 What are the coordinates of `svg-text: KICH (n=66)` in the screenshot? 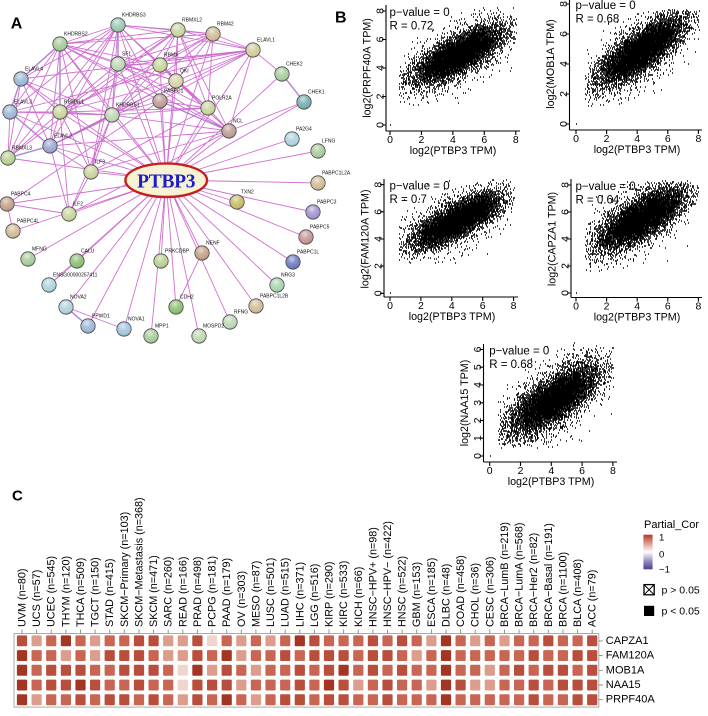 It's located at (359, 597).